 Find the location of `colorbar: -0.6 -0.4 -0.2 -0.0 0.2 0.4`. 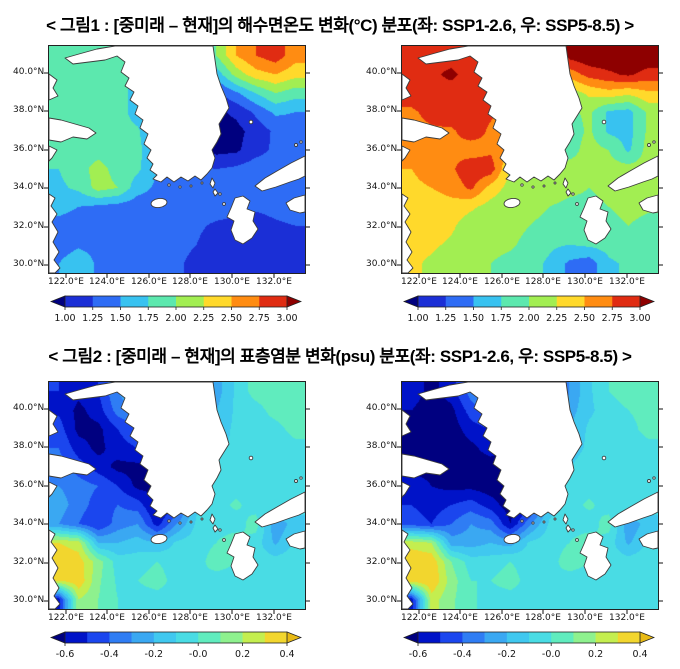

colorbar: -0.6 -0.4 -0.2 -0.0 0.2 0.4 is located at coordinates (176, 645).